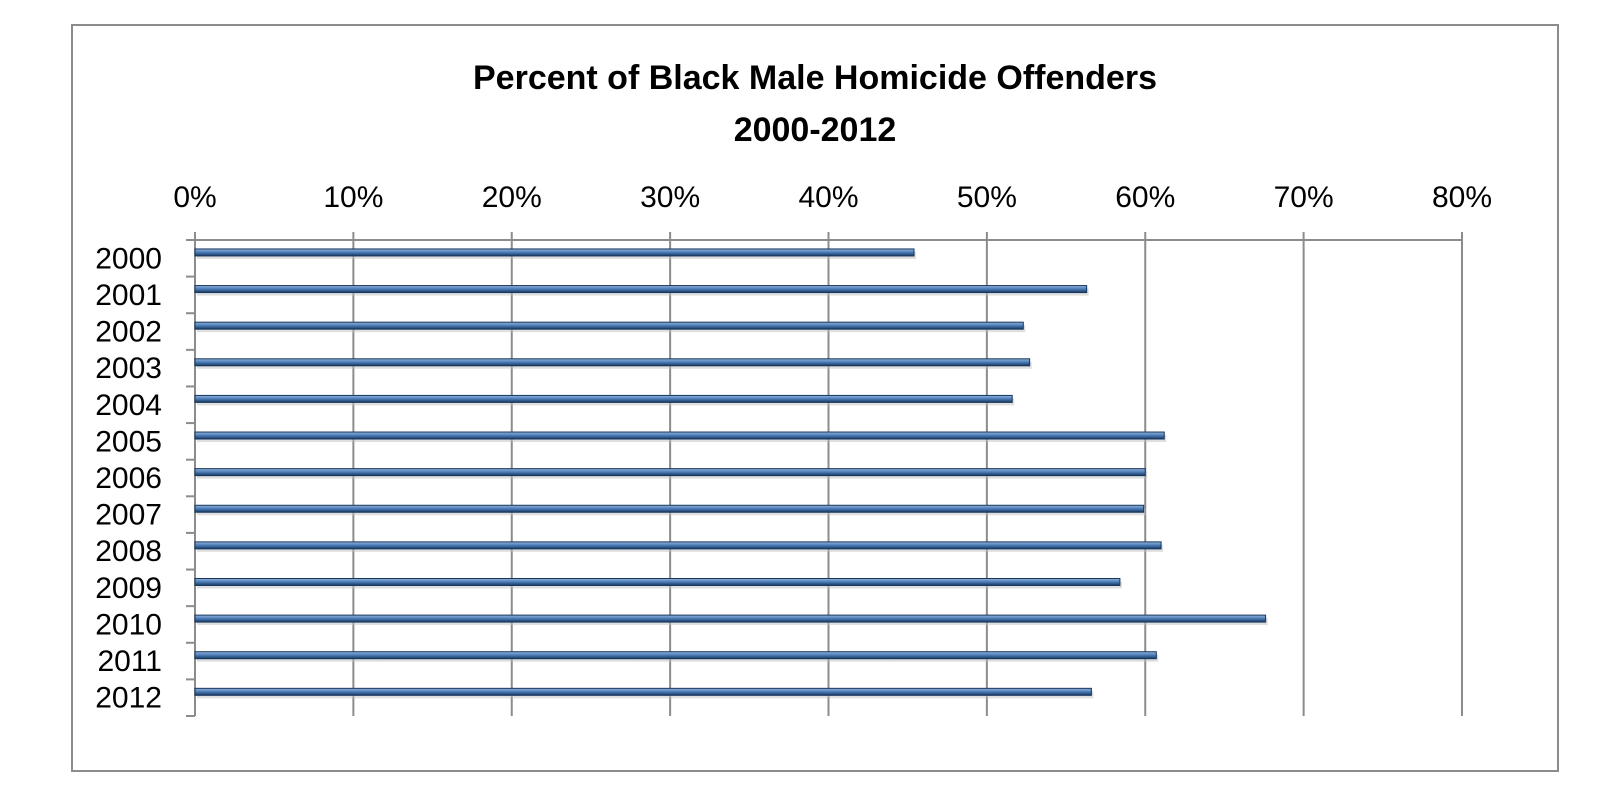  Describe the element at coordinates (128, 441) in the screenshot. I see `y-tick-label: 2005` at that location.